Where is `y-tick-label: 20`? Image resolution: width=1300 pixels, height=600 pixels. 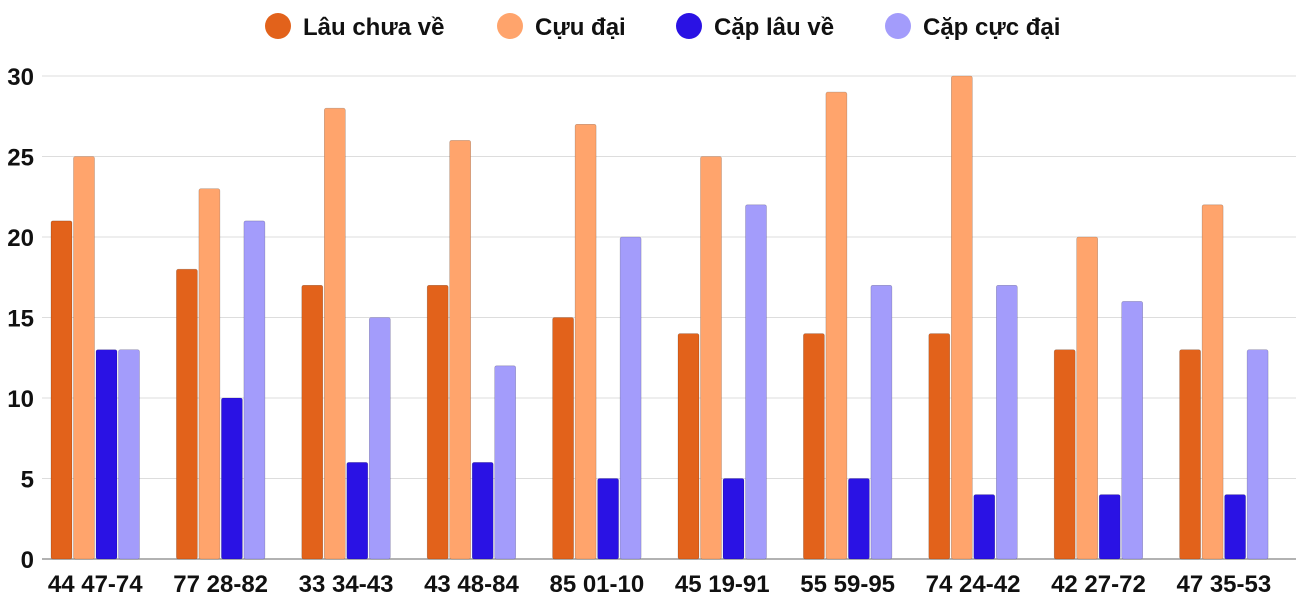 y-tick-label: 20 is located at coordinates (20, 238).